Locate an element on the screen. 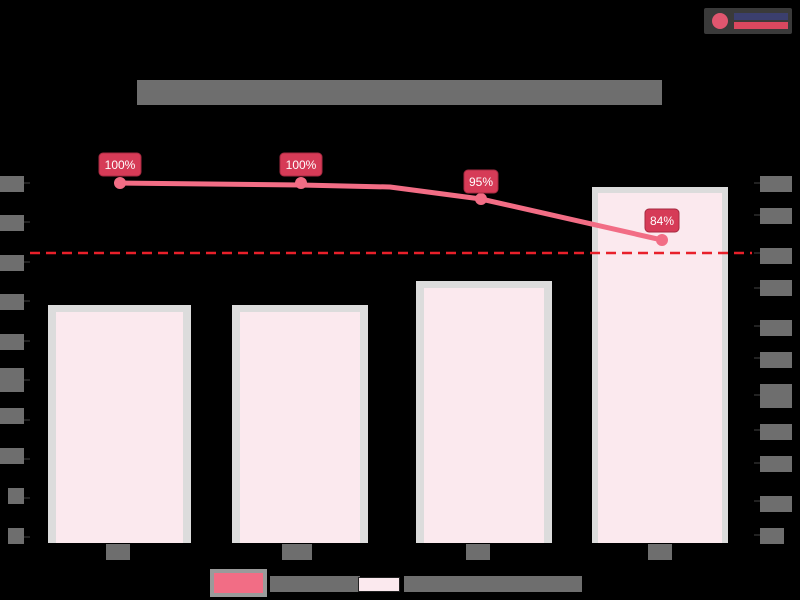  data-label-3: 95% is located at coordinates (481, 181).